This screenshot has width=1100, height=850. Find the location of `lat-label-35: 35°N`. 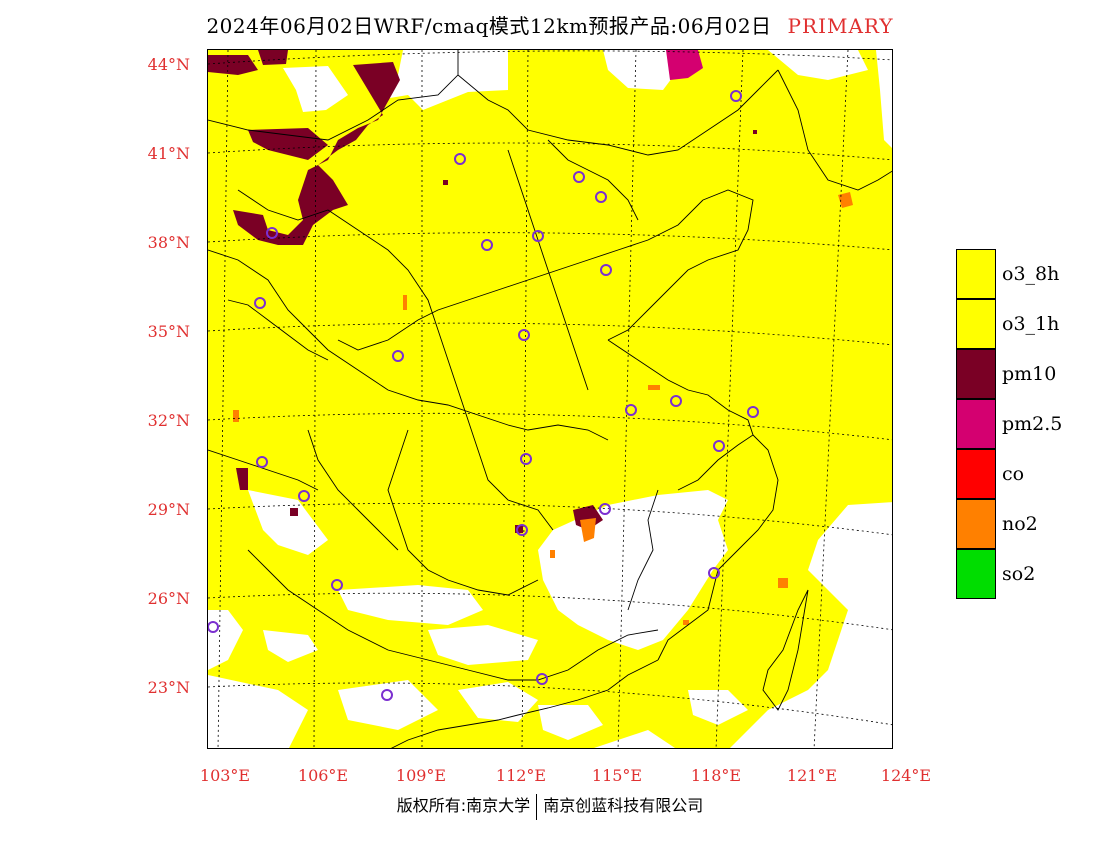

lat-label-35: 35°N is located at coordinates (168, 331).